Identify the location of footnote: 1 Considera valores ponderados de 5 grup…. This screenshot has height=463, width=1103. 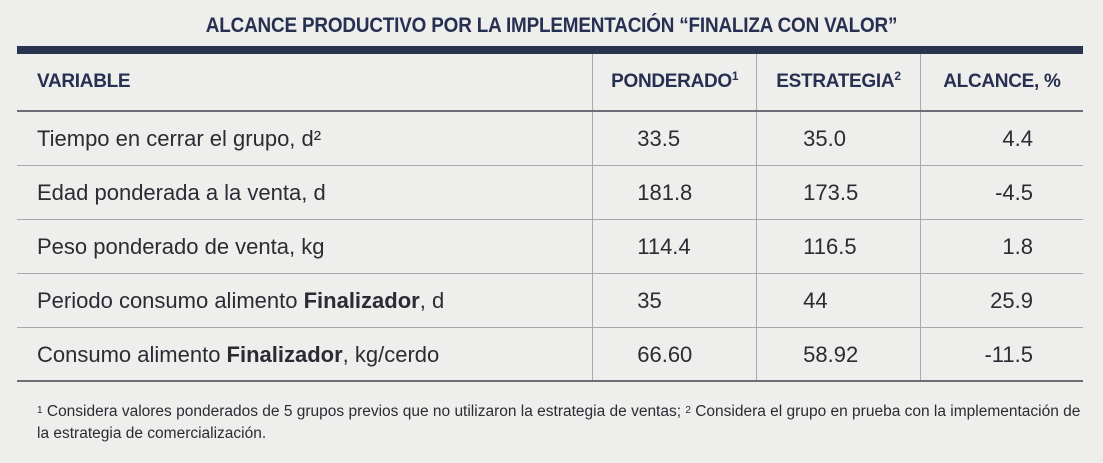
(562, 423).